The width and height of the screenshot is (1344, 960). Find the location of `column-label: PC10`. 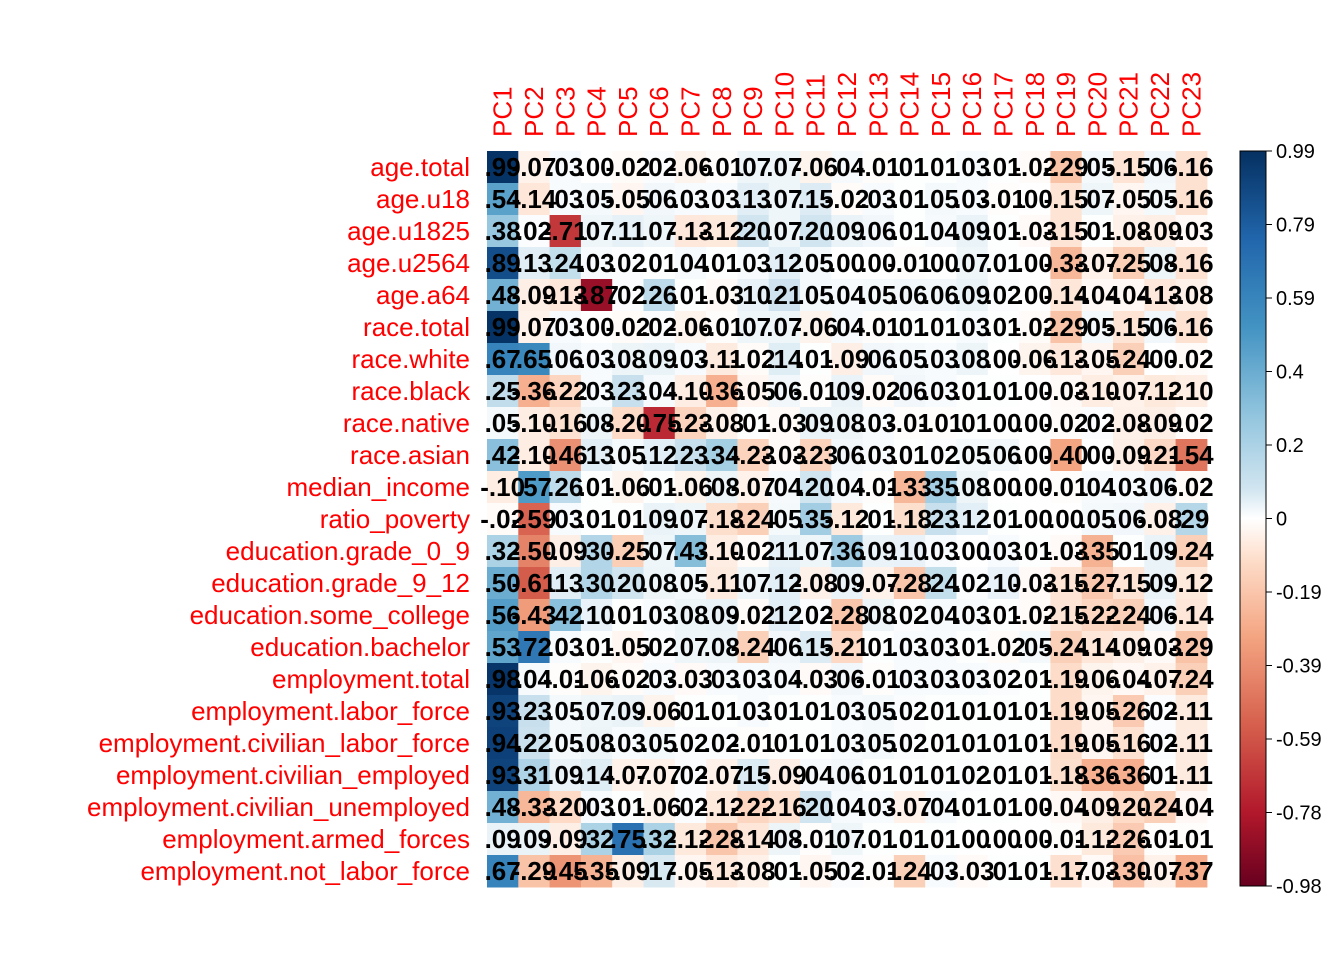

column-label: PC10 is located at coordinates (784, 104).